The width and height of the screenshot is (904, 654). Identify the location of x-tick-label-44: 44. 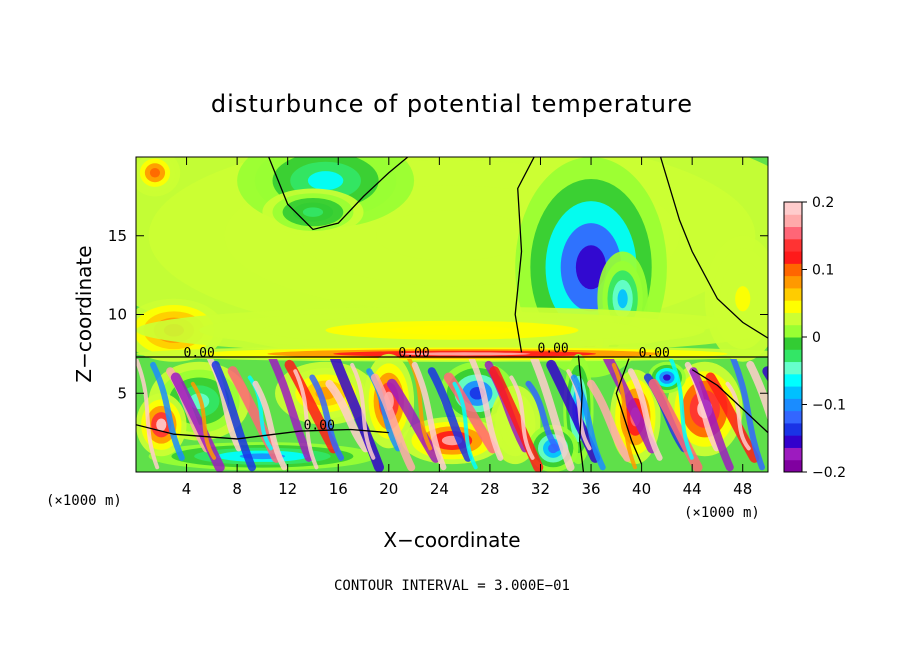
(692, 489).